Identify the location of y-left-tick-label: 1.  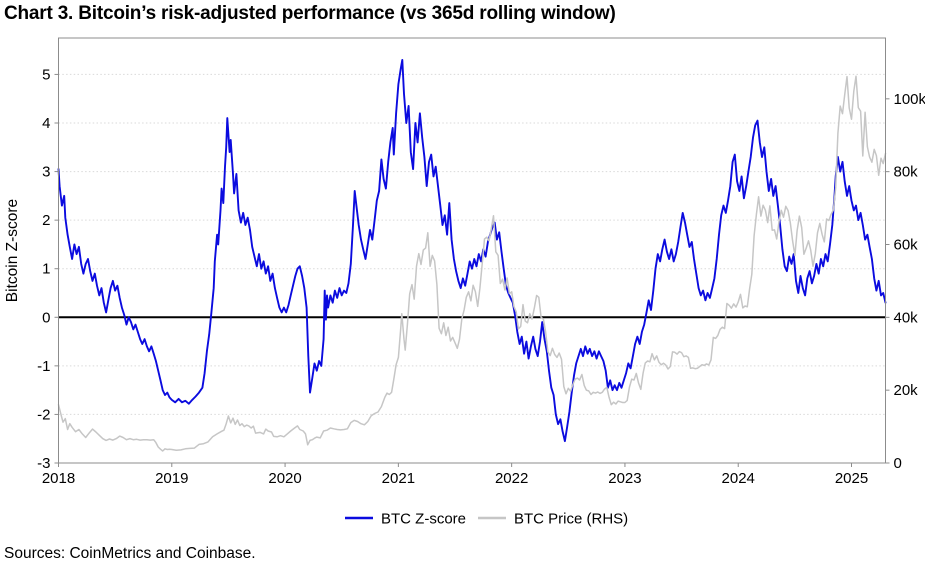
(46, 269).